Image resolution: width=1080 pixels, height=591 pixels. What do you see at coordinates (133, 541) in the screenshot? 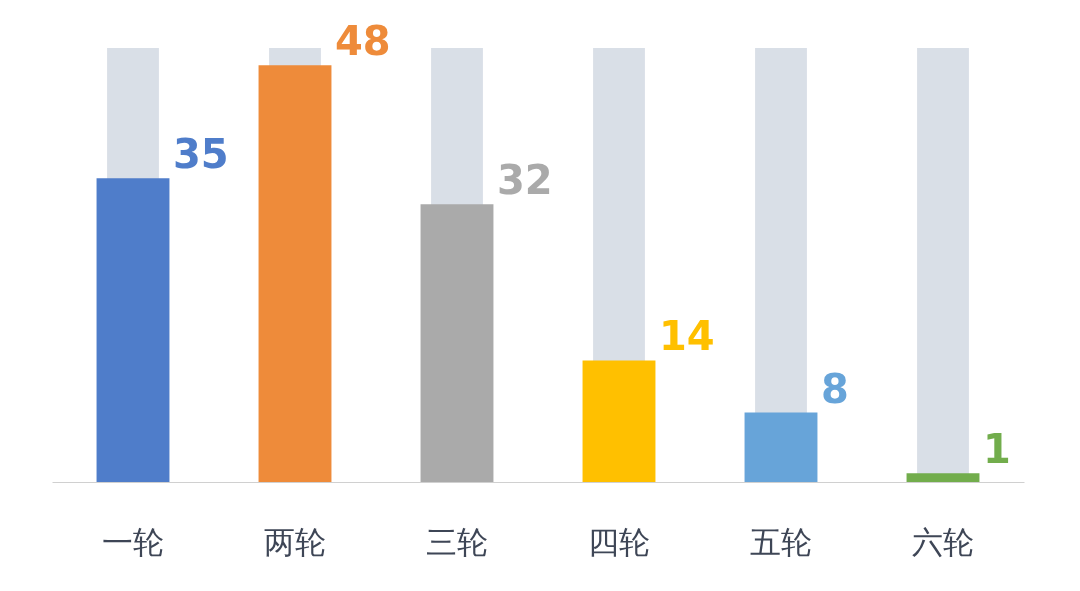
I see `x-tick-label: 一轮` at bounding box center [133, 541].